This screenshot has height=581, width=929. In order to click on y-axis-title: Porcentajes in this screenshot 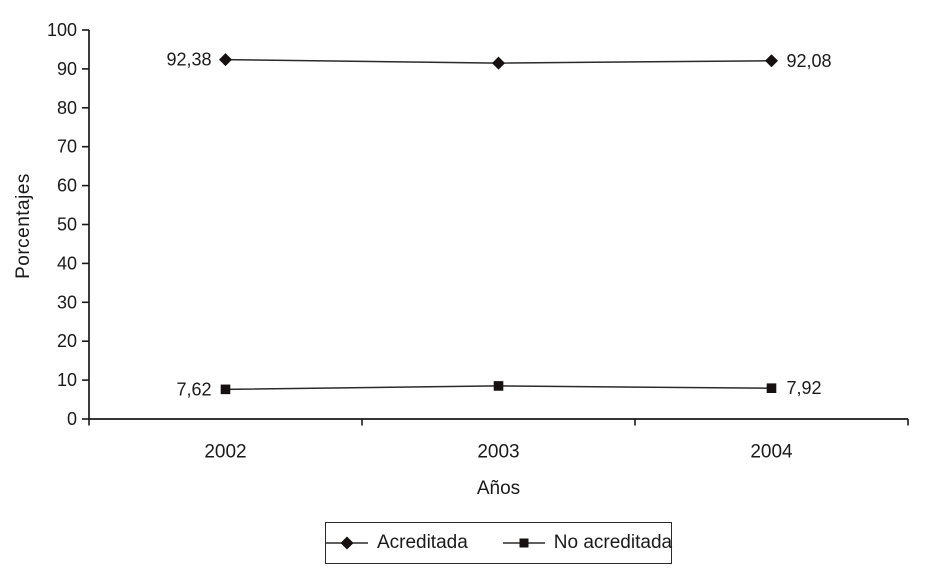, I will do `click(23, 226)`.